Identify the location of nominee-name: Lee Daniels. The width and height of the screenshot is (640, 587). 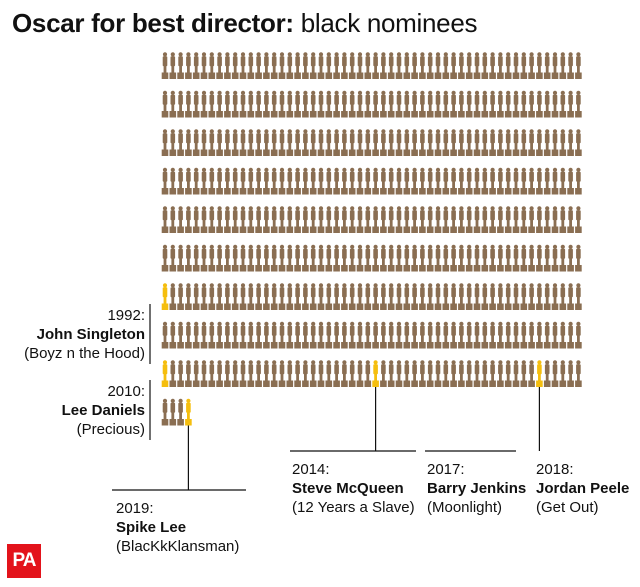
(103, 410).